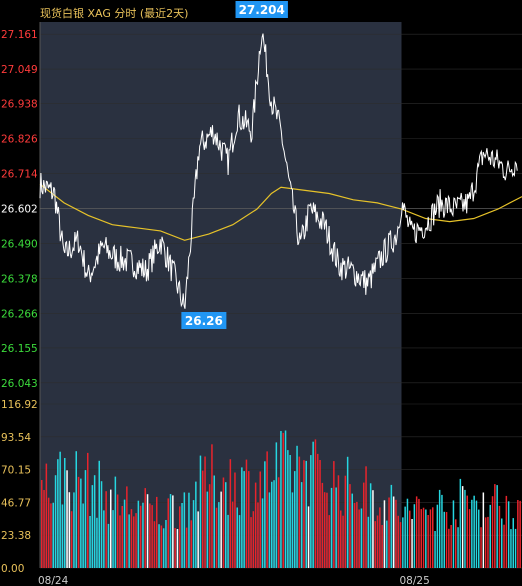 The height and width of the screenshot is (586, 522). Describe the element at coordinates (19, 405) in the screenshot. I see `volume-tick-label: 116.92` at that location.